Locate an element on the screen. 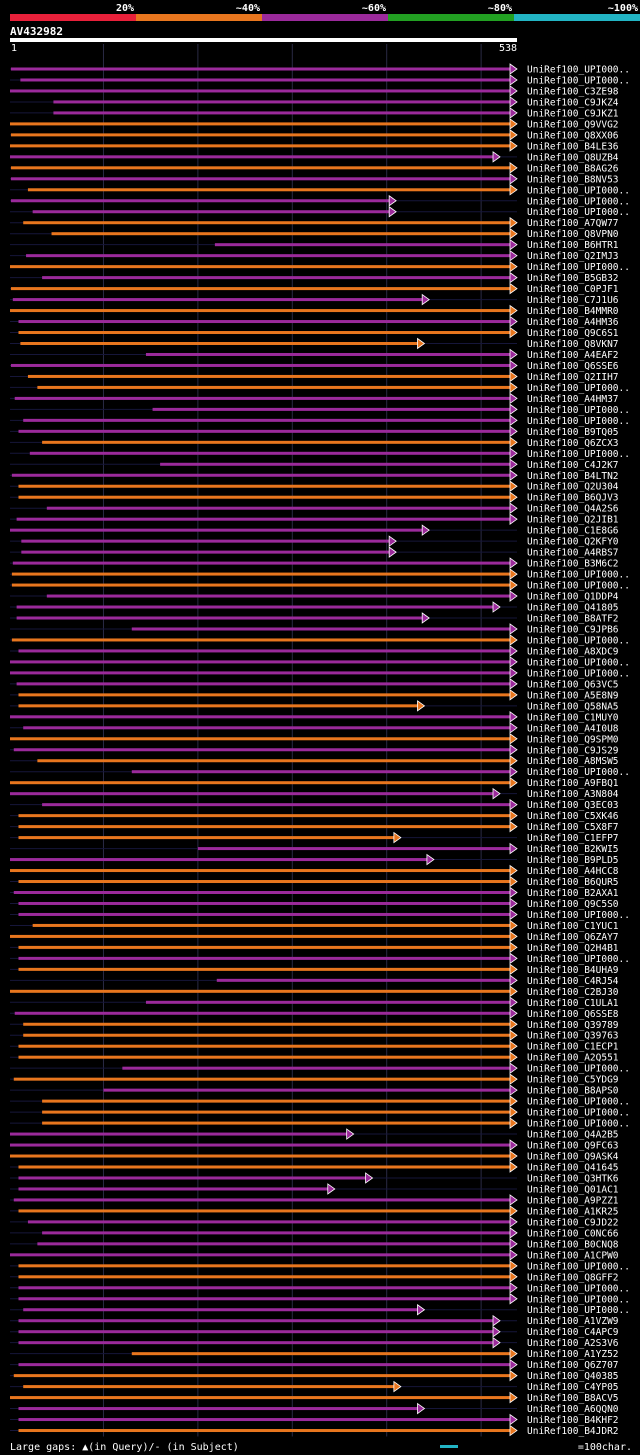 Image resolution: width=640 pixels, height=1455 pixels. hit-row: UniRef100_Q2JIB1 is located at coordinates (317, 519).